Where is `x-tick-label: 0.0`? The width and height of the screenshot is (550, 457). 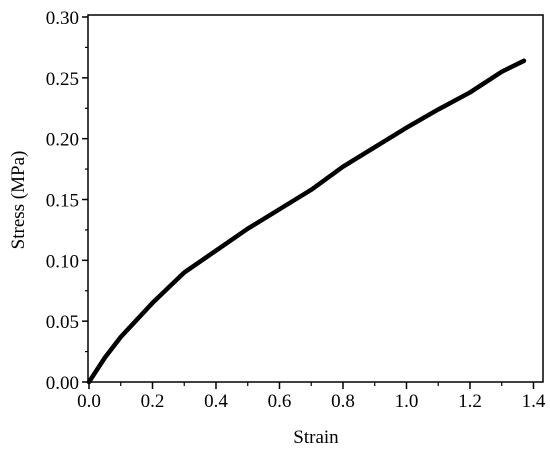 x-tick-label: 0.0 is located at coordinates (89, 401).